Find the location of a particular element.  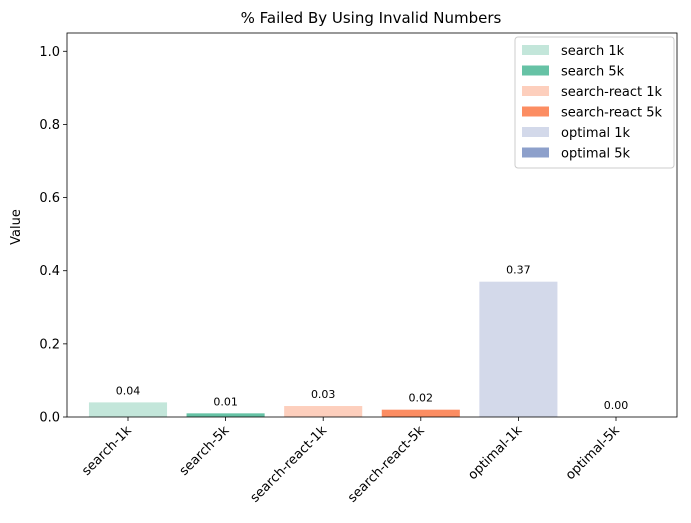

legend-label: search 5k is located at coordinates (593, 72).